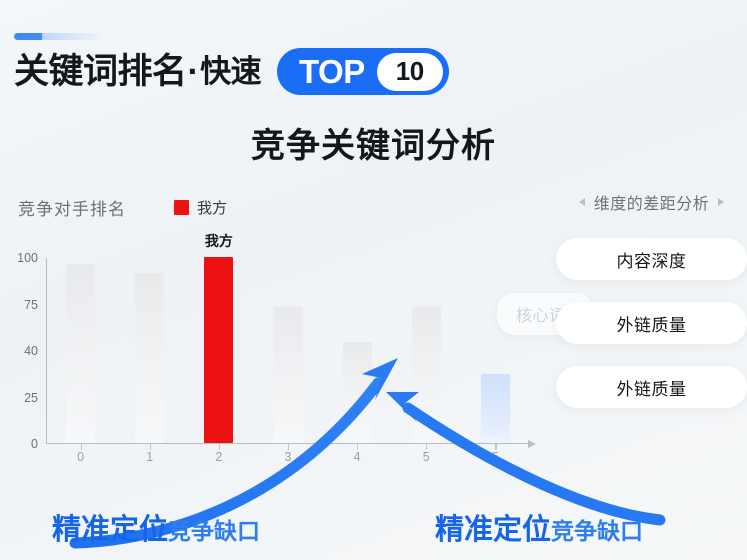 This screenshot has width=747, height=560. I want to click on caption-left: 精准定位 竞争缺口, so click(156, 527).